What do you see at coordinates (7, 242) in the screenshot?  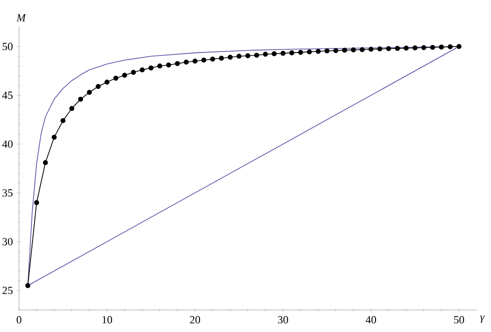 I see `y-tick-label: 30` at bounding box center [7, 242].